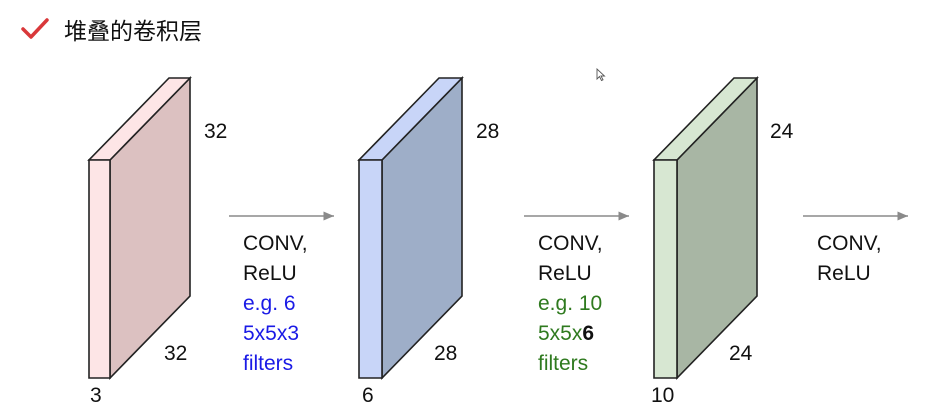 This screenshot has height=414, width=947. I want to click on step-1-unit: filters, so click(268, 363).